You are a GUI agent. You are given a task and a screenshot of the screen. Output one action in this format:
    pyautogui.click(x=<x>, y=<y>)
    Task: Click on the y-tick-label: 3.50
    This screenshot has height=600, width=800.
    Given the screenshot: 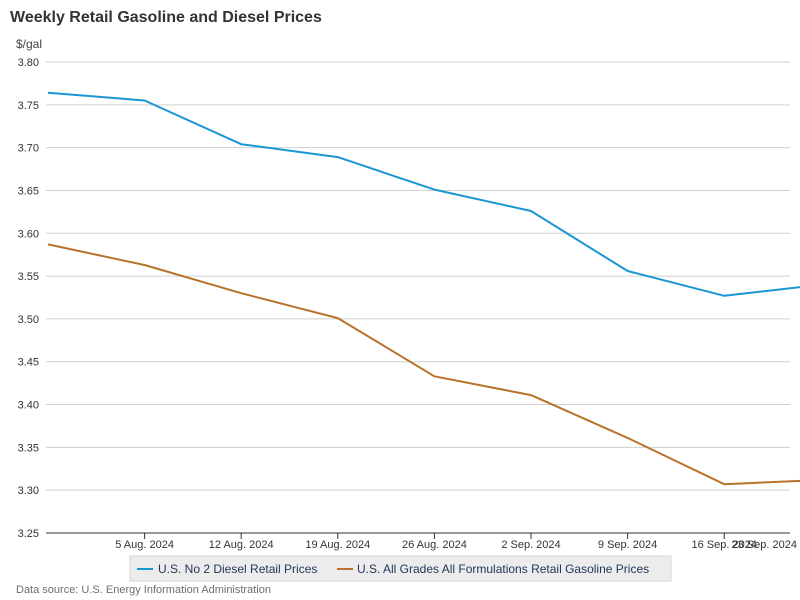 What is the action you would take?
    pyautogui.click(x=28, y=320)
    